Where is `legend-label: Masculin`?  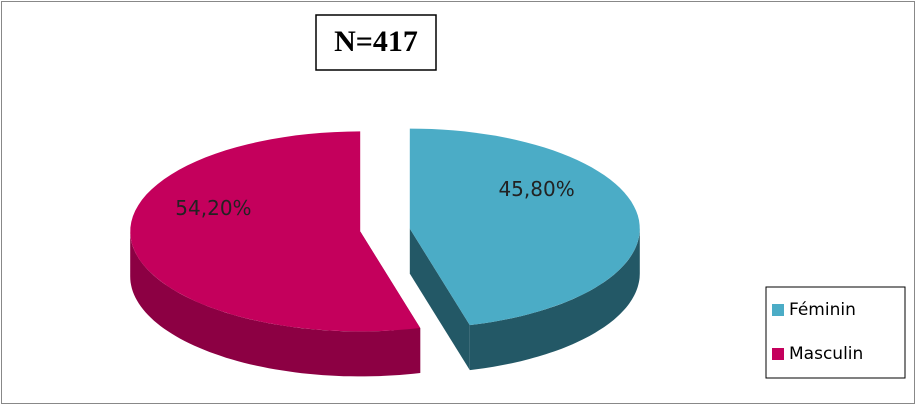 legend-label: Masculin is located at coordinates (826, 354).